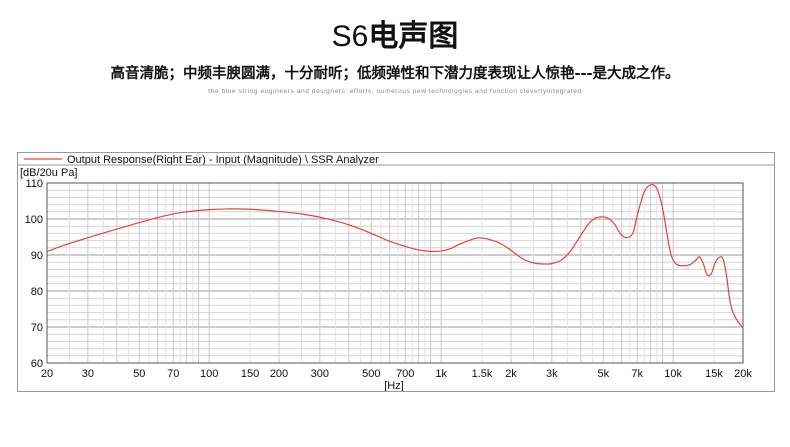 The image size is (790, 447). What do you see at coordinates (441, 374) in the screenshot?
I see `x-tick-label: 1k` at bounding box center [441, 374].